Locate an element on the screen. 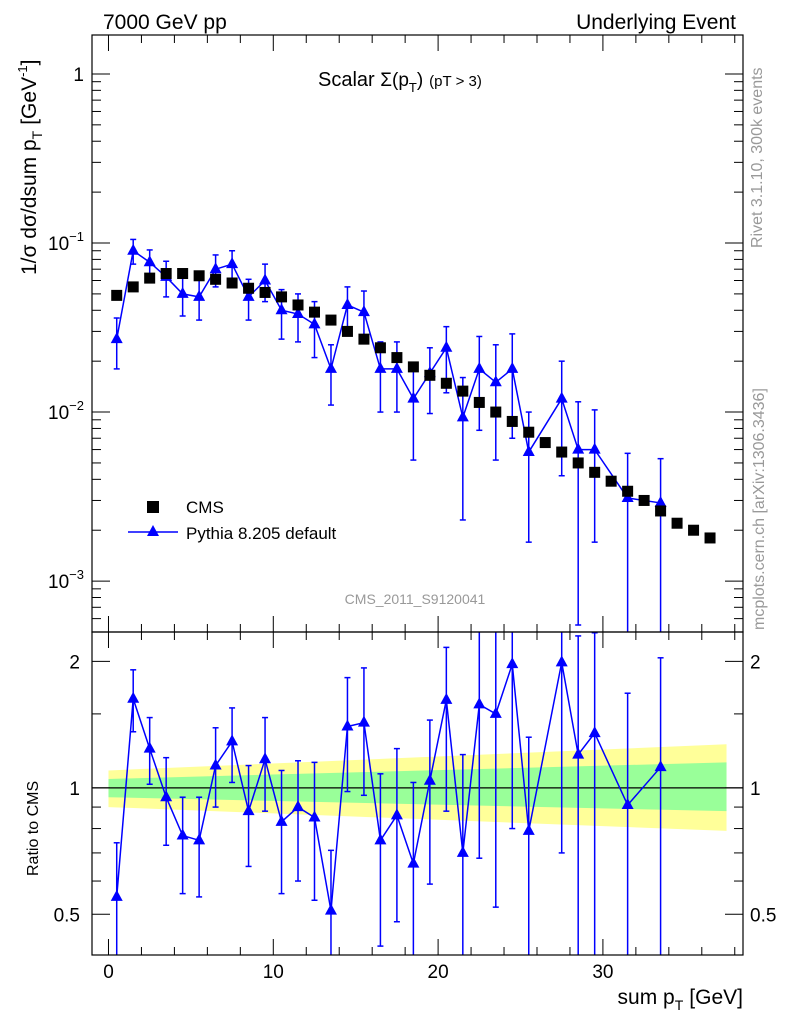 This screenshot has height=1029, width=786. title-sigma: Σ(p is located at coordinates (394, 80).